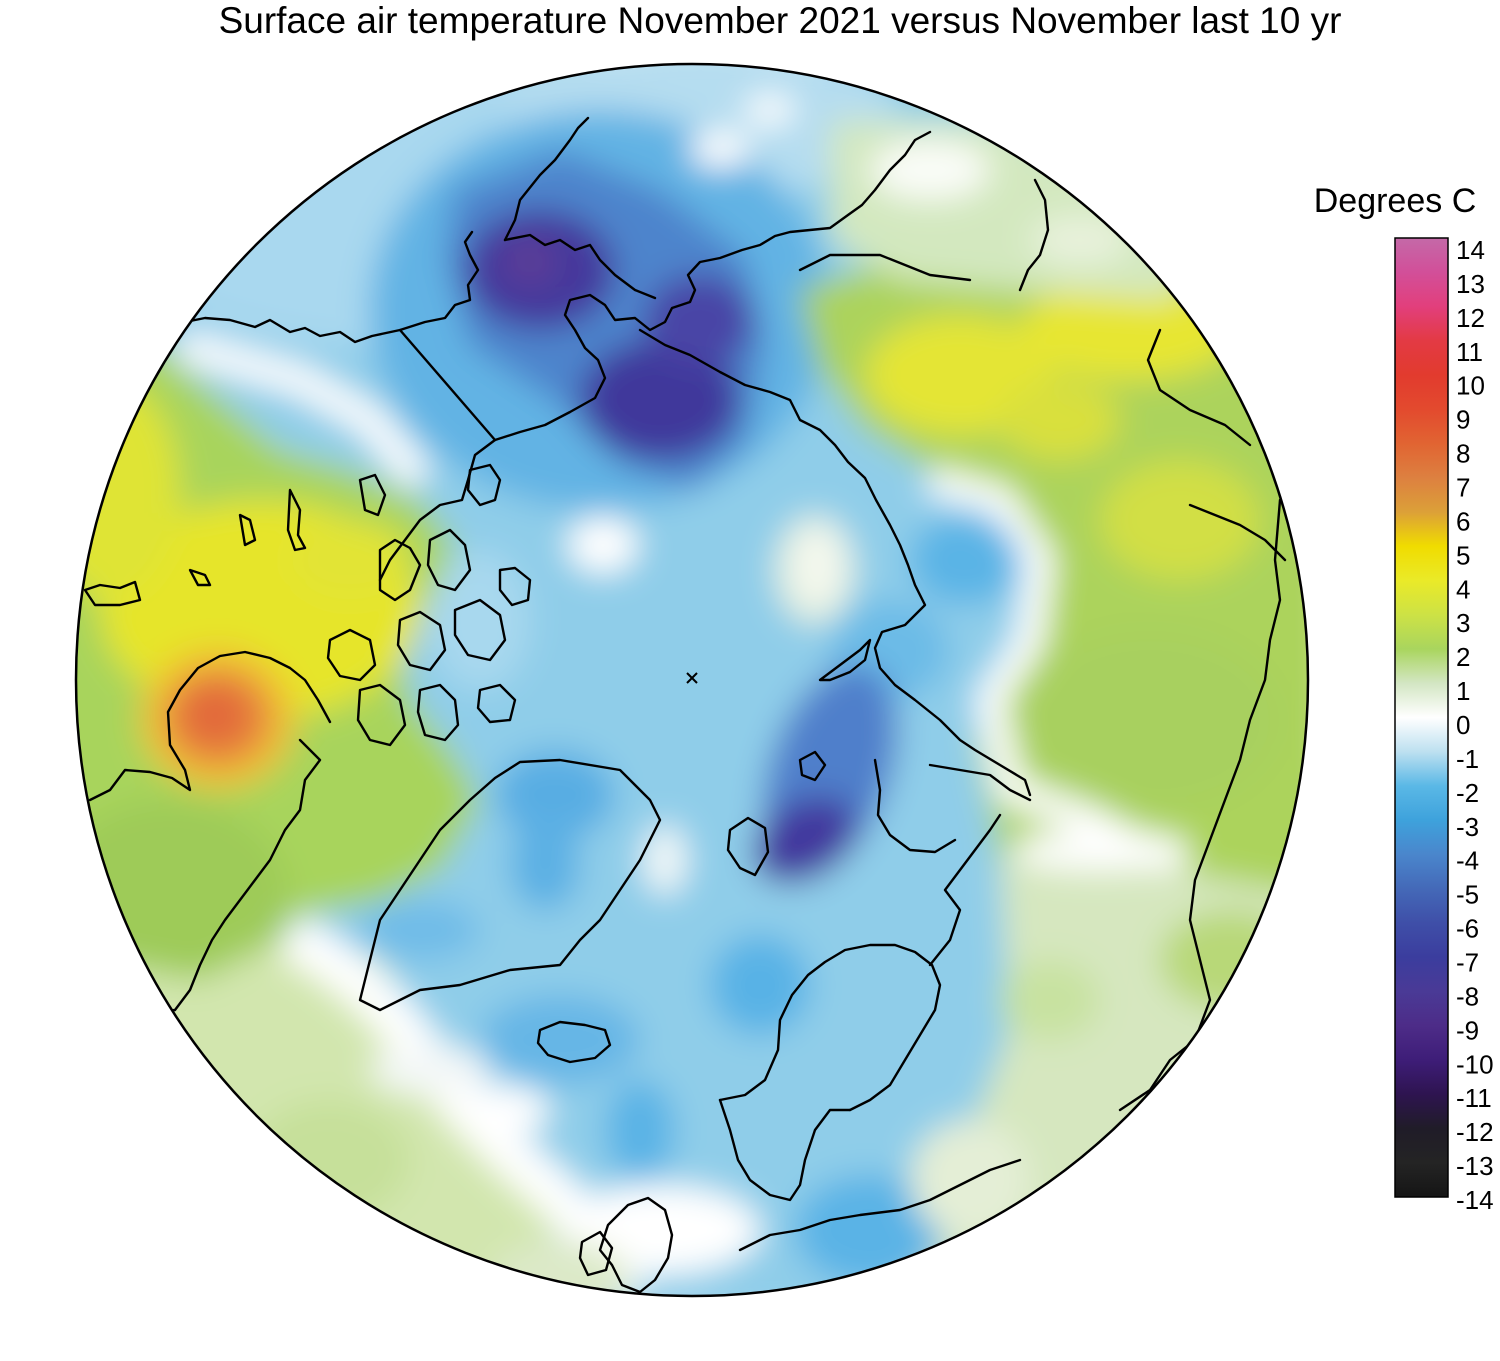 This screenshot has width=1500, height=1361. What do you see at coordinates (1467, 929) in the screenshot?
I see `colorbar-tick-label: -6` at bounding box center [1467, 929].